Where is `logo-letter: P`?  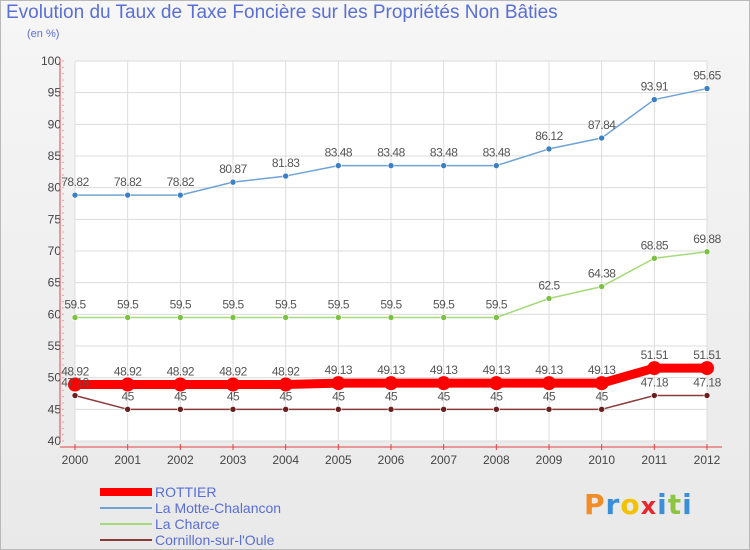 logo-letter: P is located at coordinates (595, 504).